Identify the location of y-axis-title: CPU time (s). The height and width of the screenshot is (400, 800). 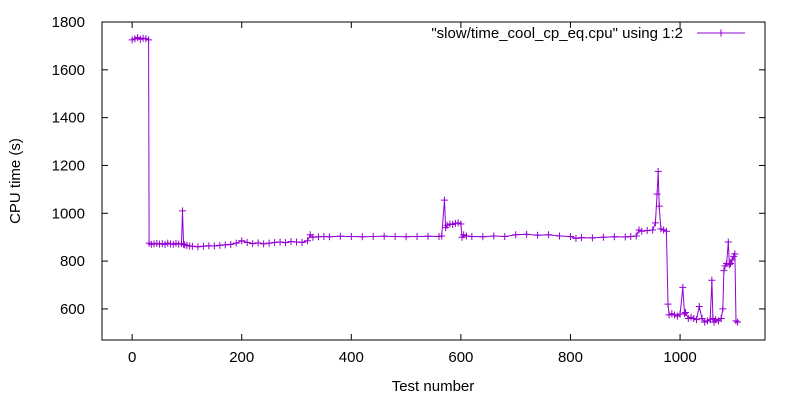
(15, 181).